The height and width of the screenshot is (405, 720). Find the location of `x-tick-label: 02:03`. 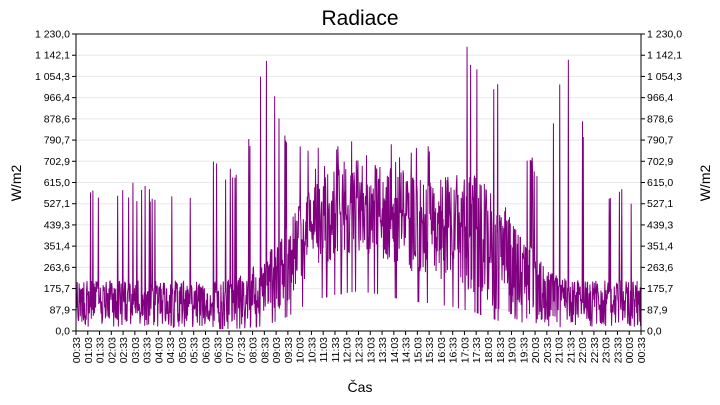

x-tick-label: 02:03 is located at coordinates (112, 350).